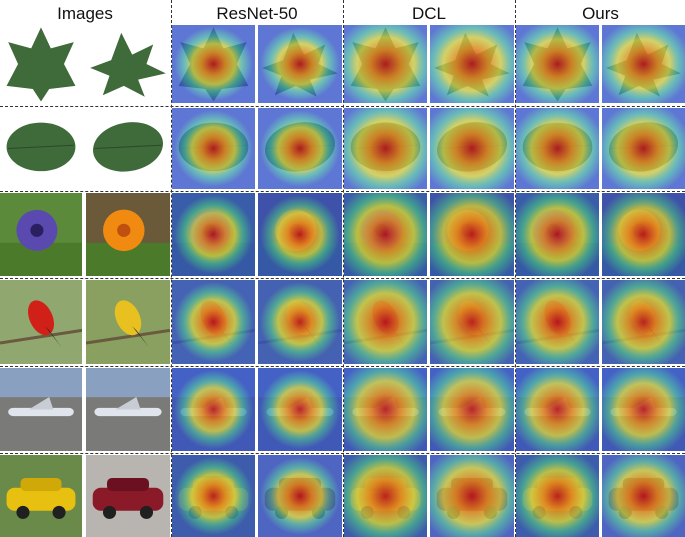 This screenshot has height=537, width=685. I want to click on column-title-resnet-50: ResNet-50, so click(257, 13).